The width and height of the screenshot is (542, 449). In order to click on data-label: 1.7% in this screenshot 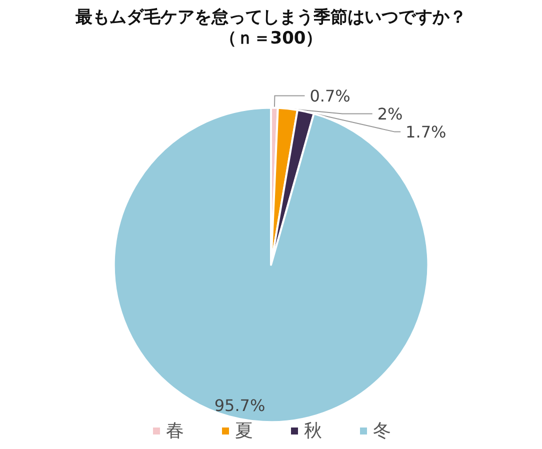, I will do `click(426, 132)`.